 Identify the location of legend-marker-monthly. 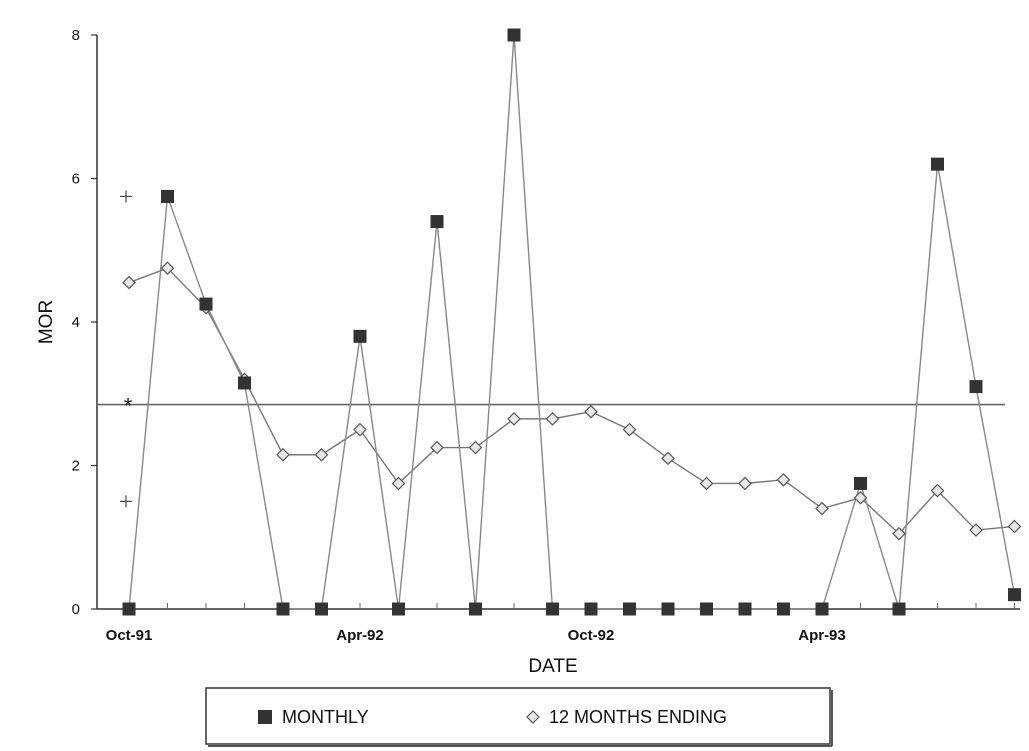
(265, 717).